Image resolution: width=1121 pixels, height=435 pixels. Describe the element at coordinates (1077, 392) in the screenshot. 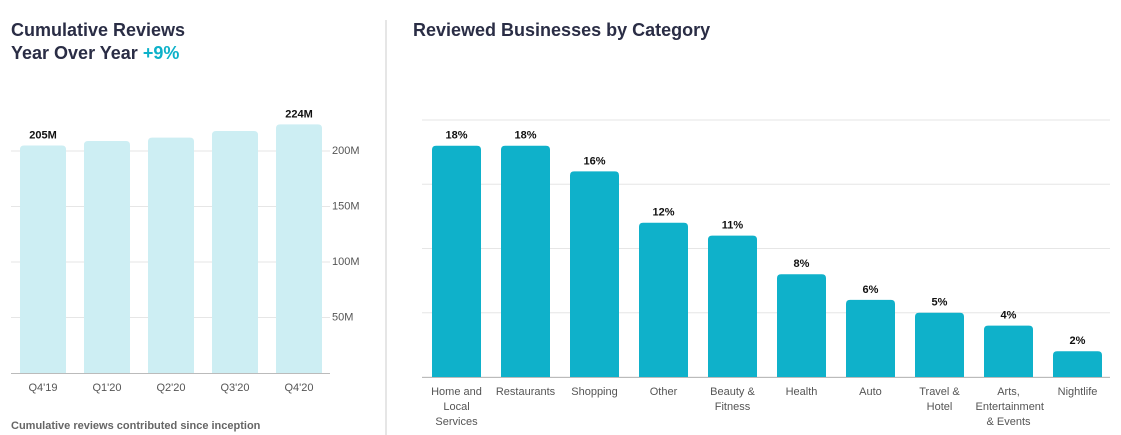

I see `x-tick-label: Nightlife` at that location.